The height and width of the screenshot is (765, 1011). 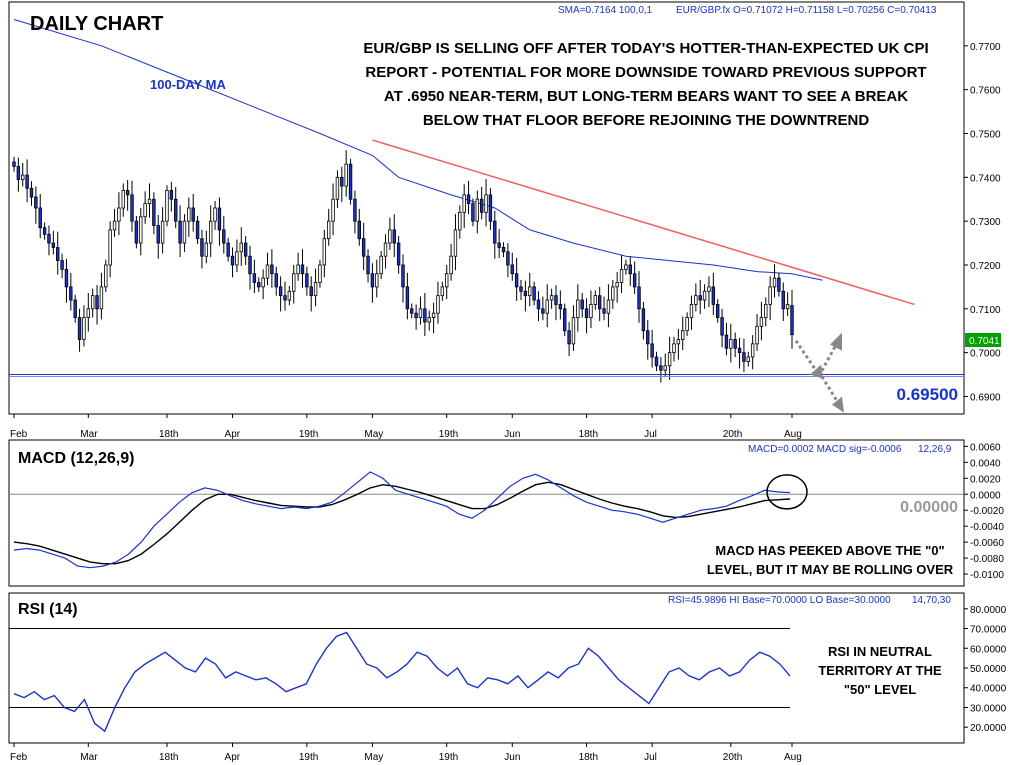 What do you see at coordinates (929, 507) in the screenshot?
I see `macd-zero-label: 0.00000` at bounding box center [929, 507].